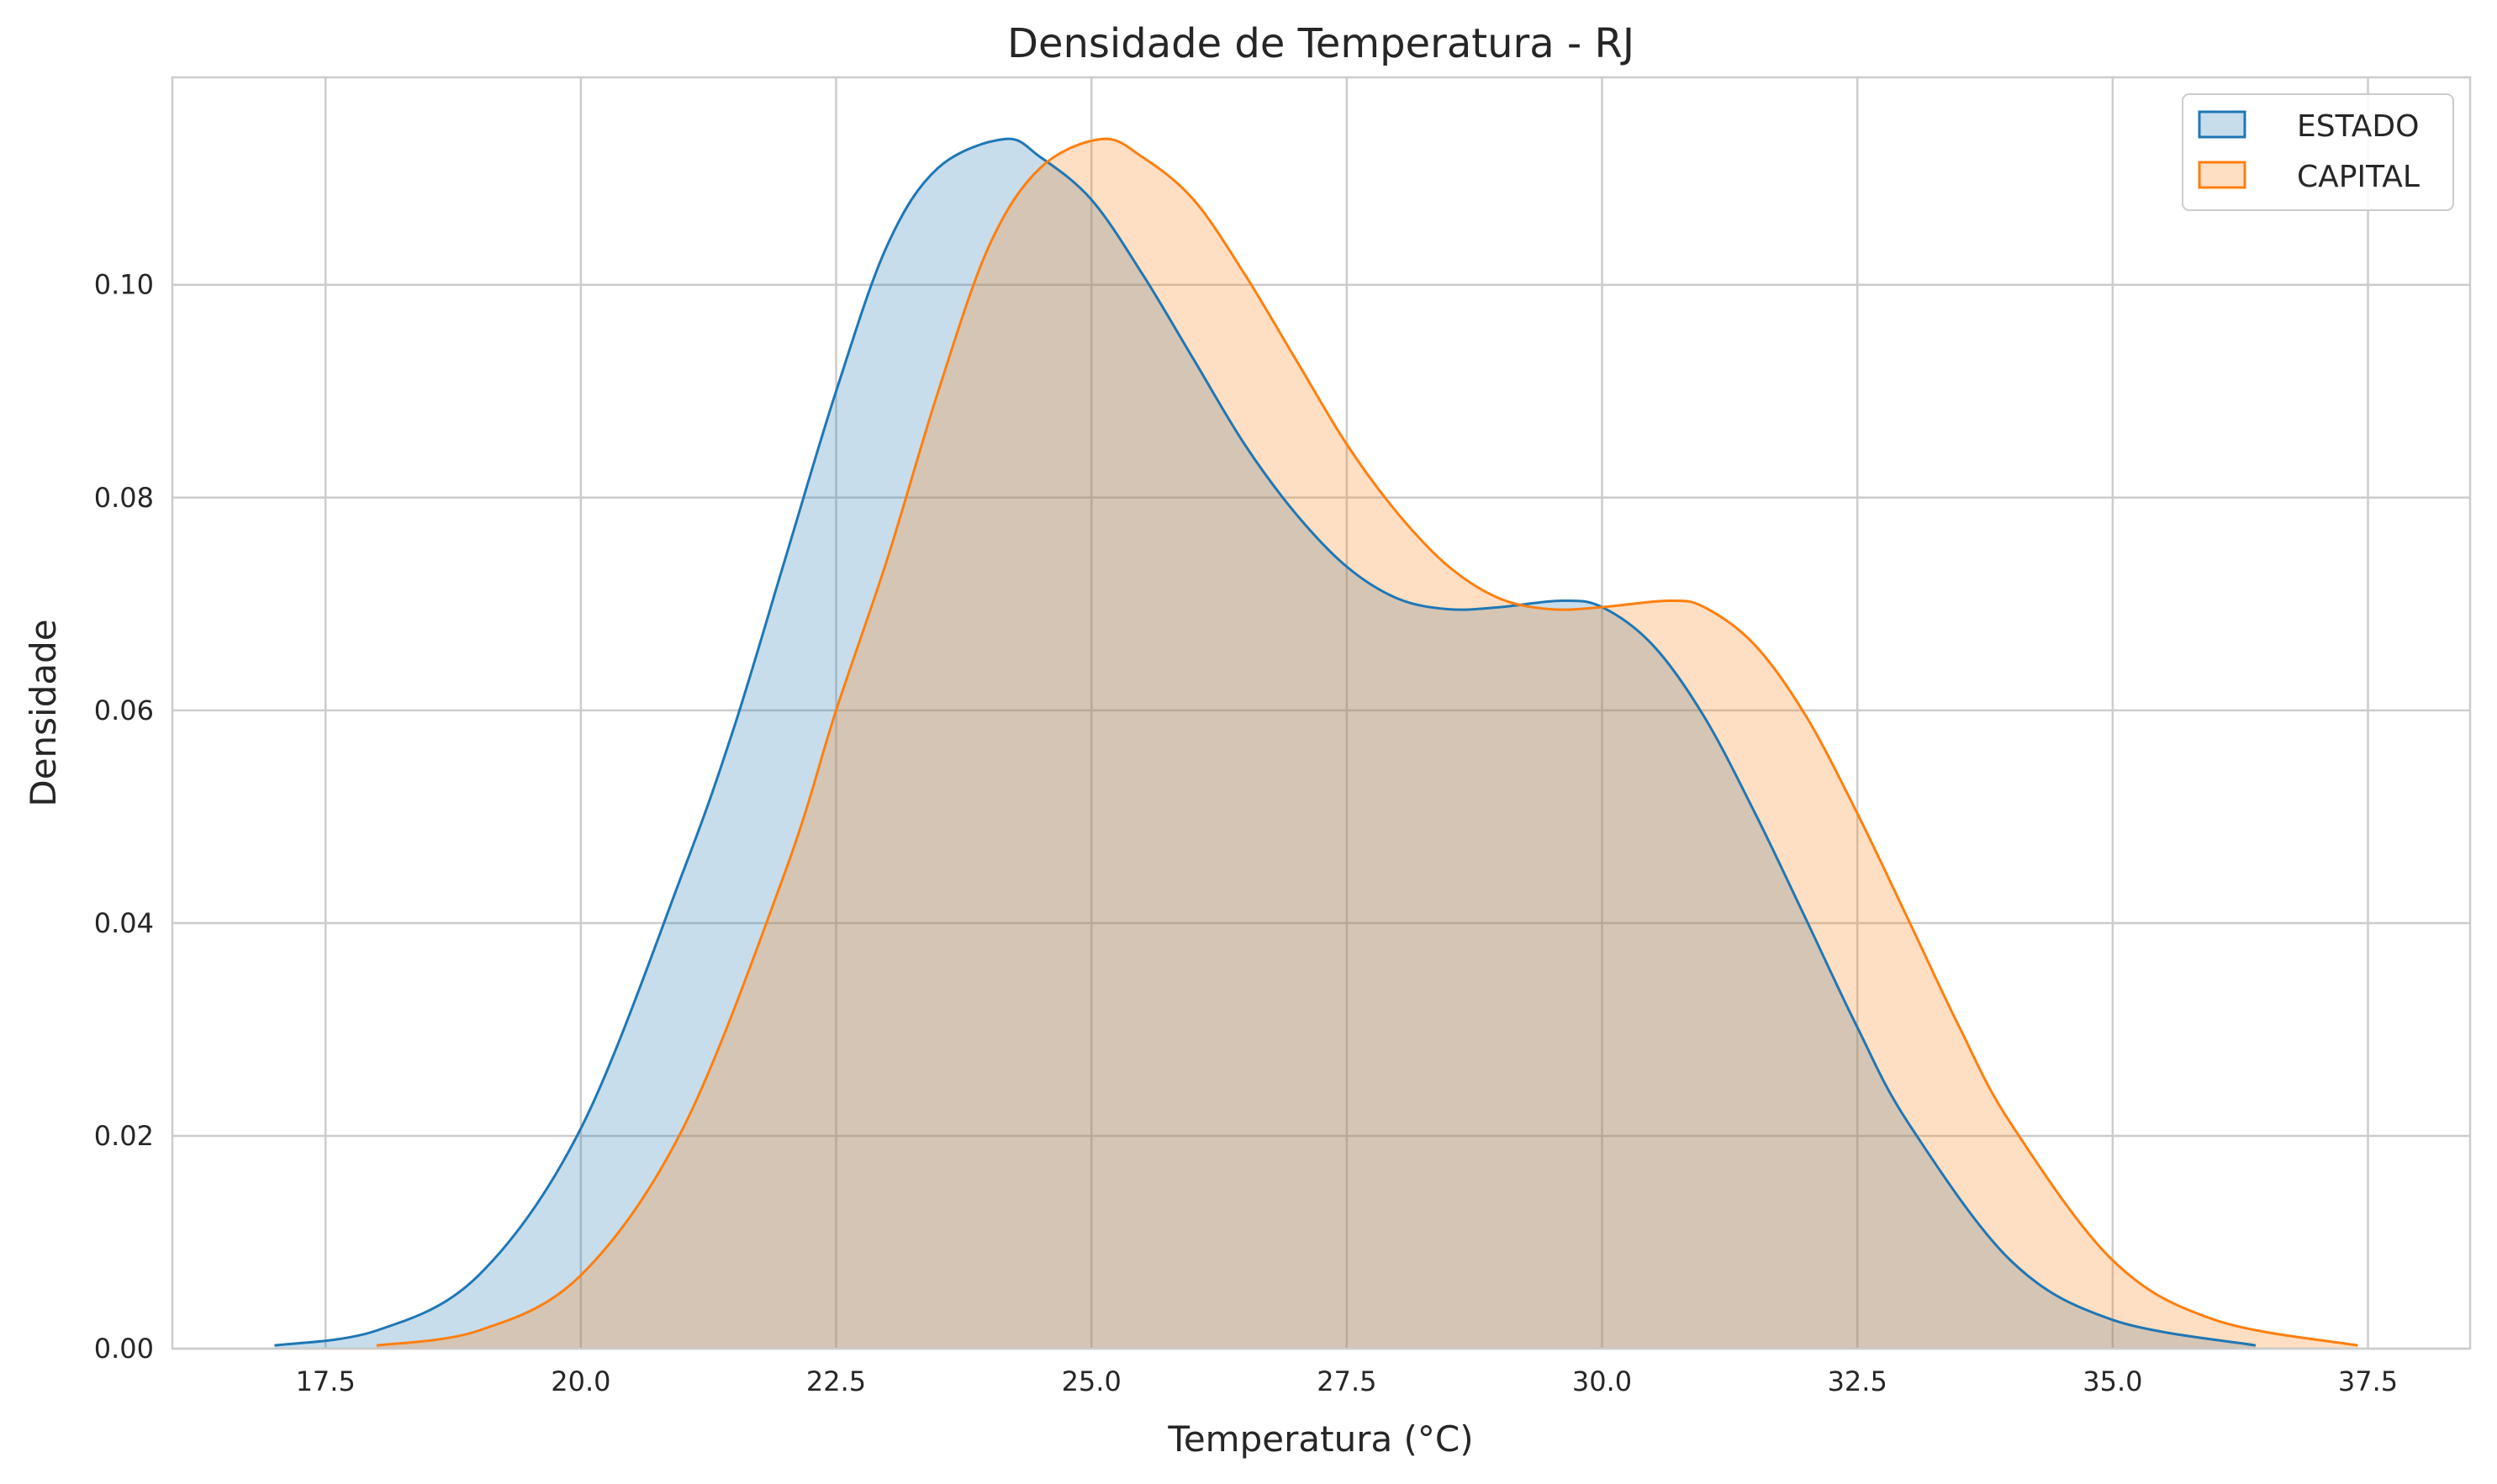  Describe the element at coordinates (124, 1136) in the screenshot. I see `y-tick-label: 0.02` at that location.